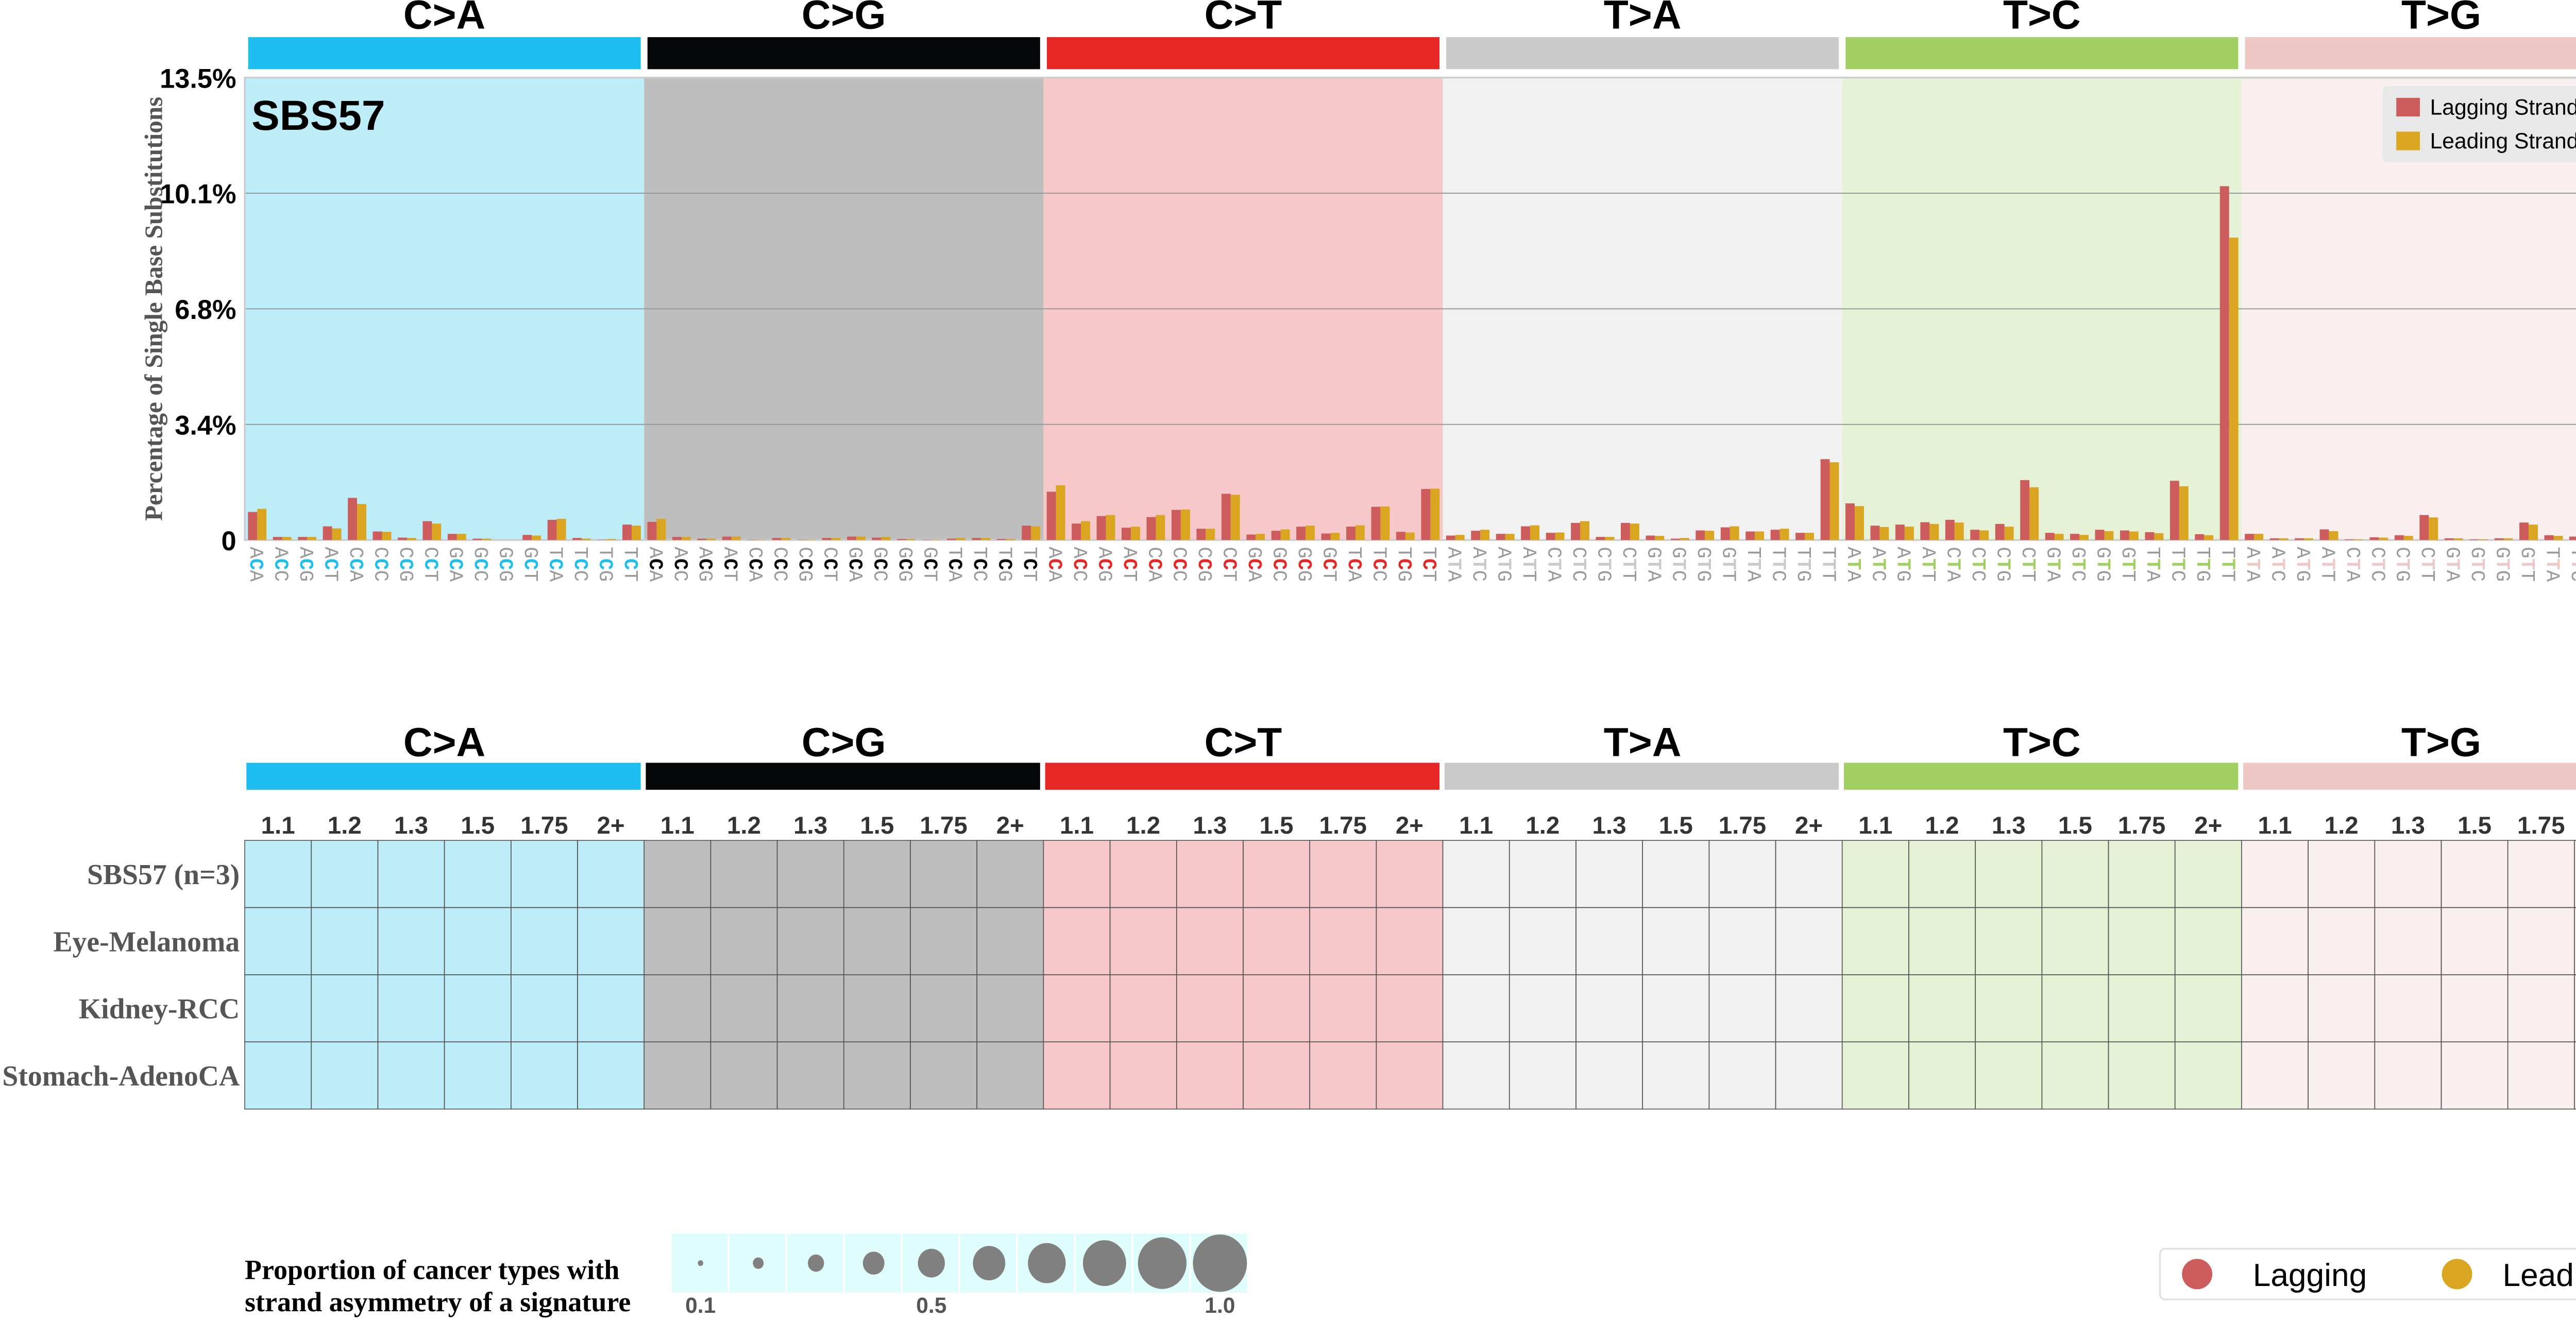 This screenshot has height=1320, width=2576. What do you see at coordinates (262, 524) in the screenshot?
I see `bar-leading-C>A-ACA` at bounding box center [262, 524].